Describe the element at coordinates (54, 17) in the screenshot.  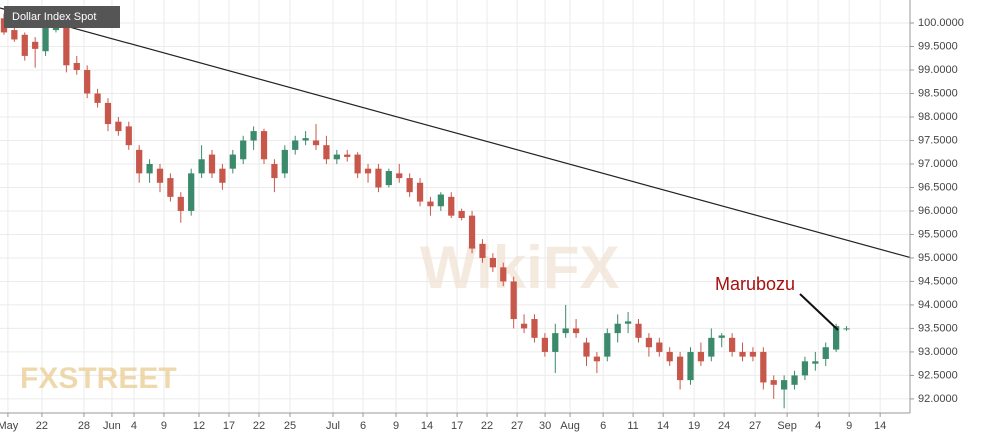
I see `chart-title: Dollar Index Spot` at that location.